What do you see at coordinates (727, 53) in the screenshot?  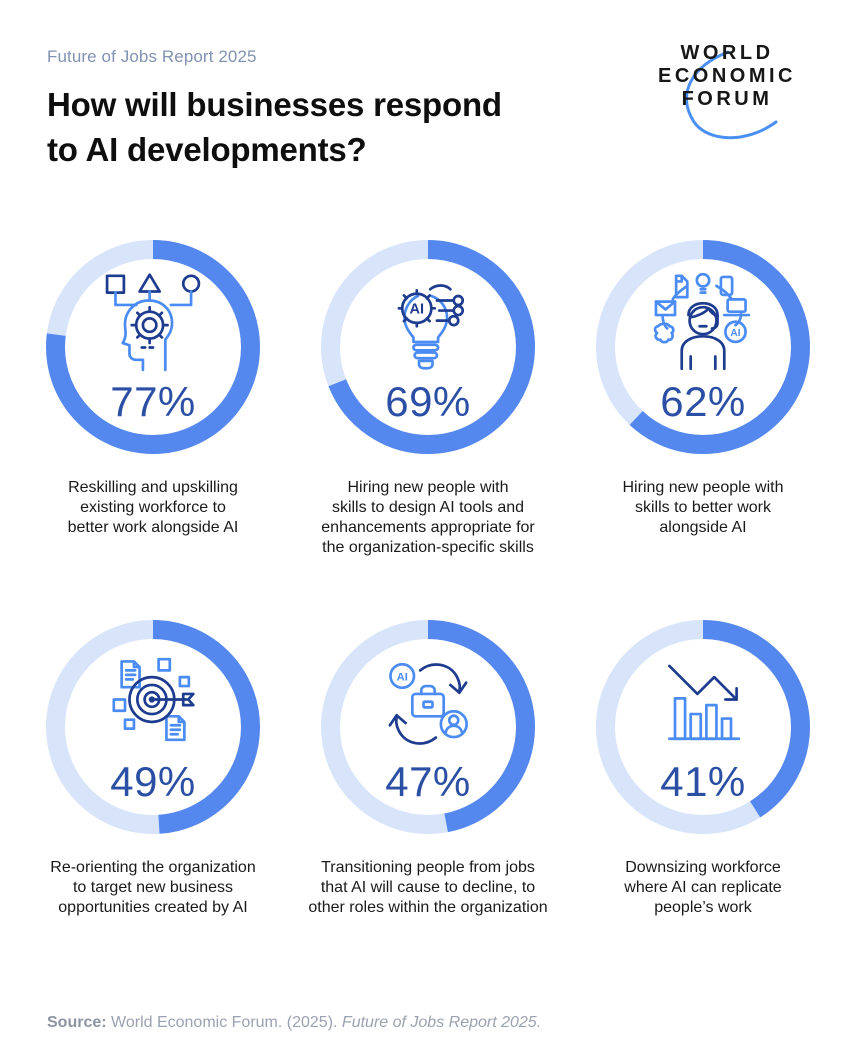 I see `wef-logo-line1: WORLD` at bounding box center [727, 53].